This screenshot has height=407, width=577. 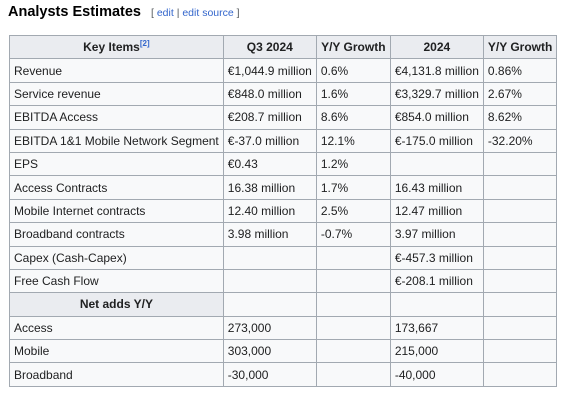 What do you see at coordinates (269, 117) in the screenshot?
I see `table-cell: €208.7 million` at bounding box center [269, 117].